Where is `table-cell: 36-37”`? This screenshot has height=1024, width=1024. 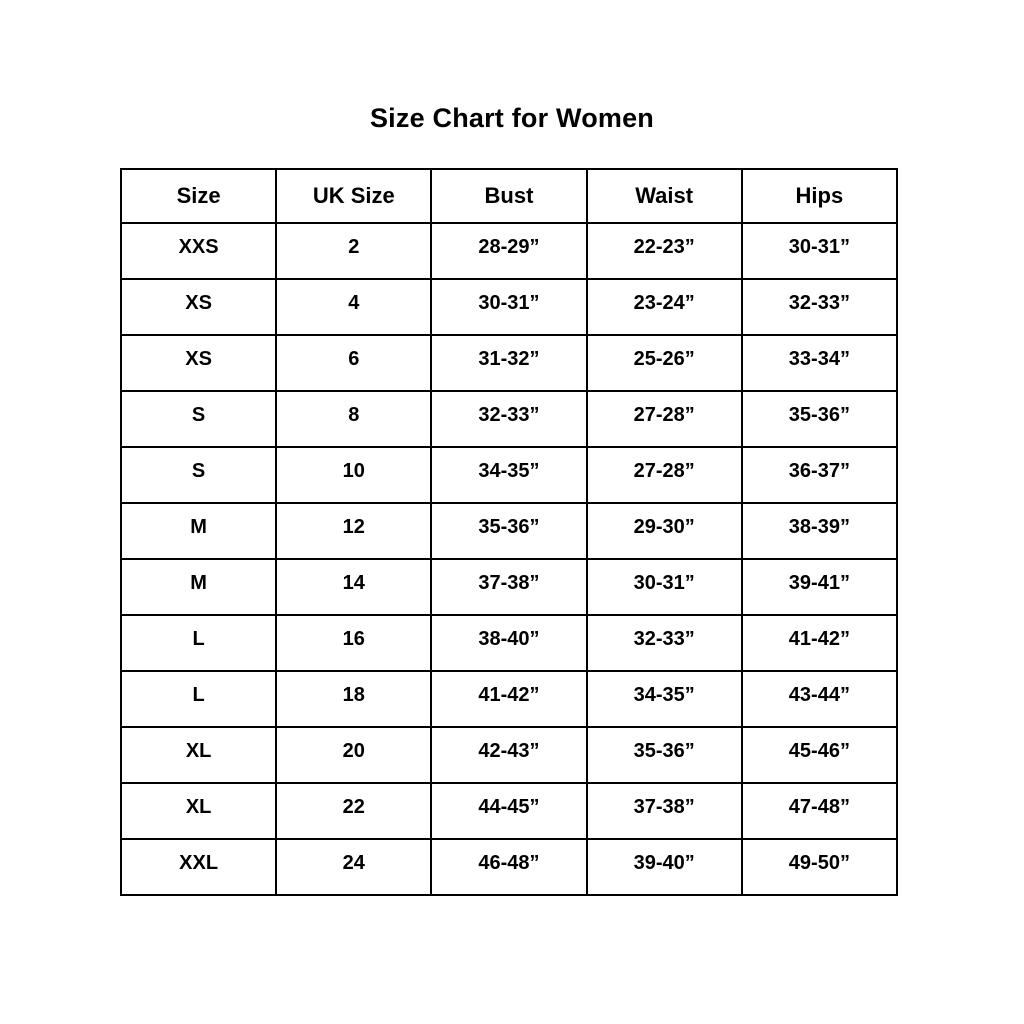 table-cell: 36-37” is located at coordinates (819, 475).